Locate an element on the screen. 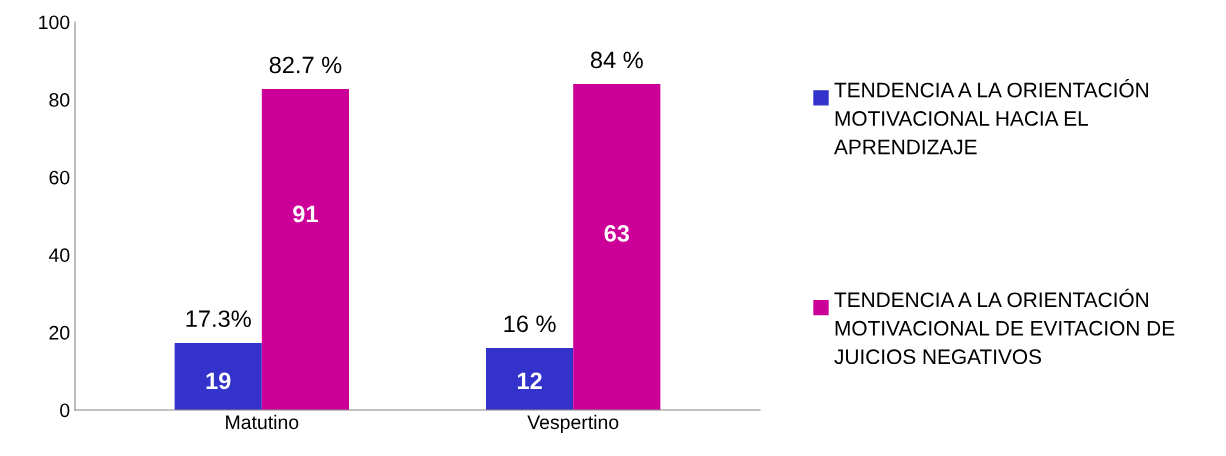 This screenshot has width=1226, height=456. y-tick-label: 60 is located at coordinates (59, 177).